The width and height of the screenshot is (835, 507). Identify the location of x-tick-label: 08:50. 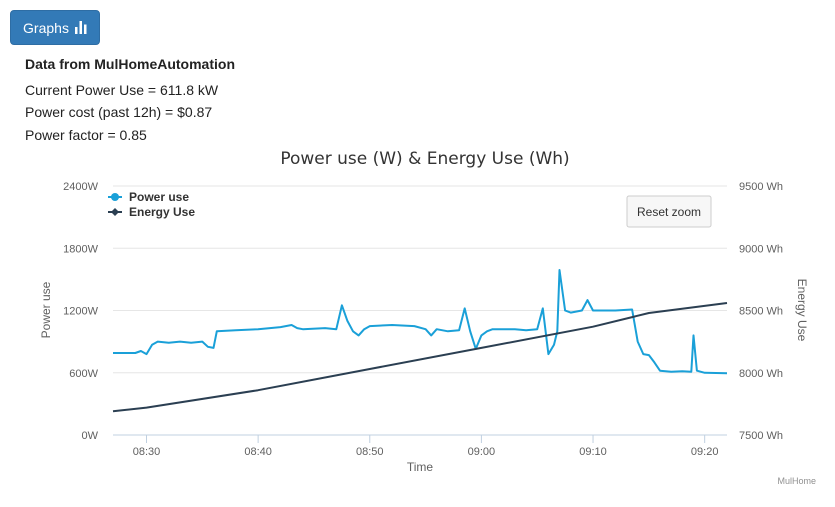
(370, 452).